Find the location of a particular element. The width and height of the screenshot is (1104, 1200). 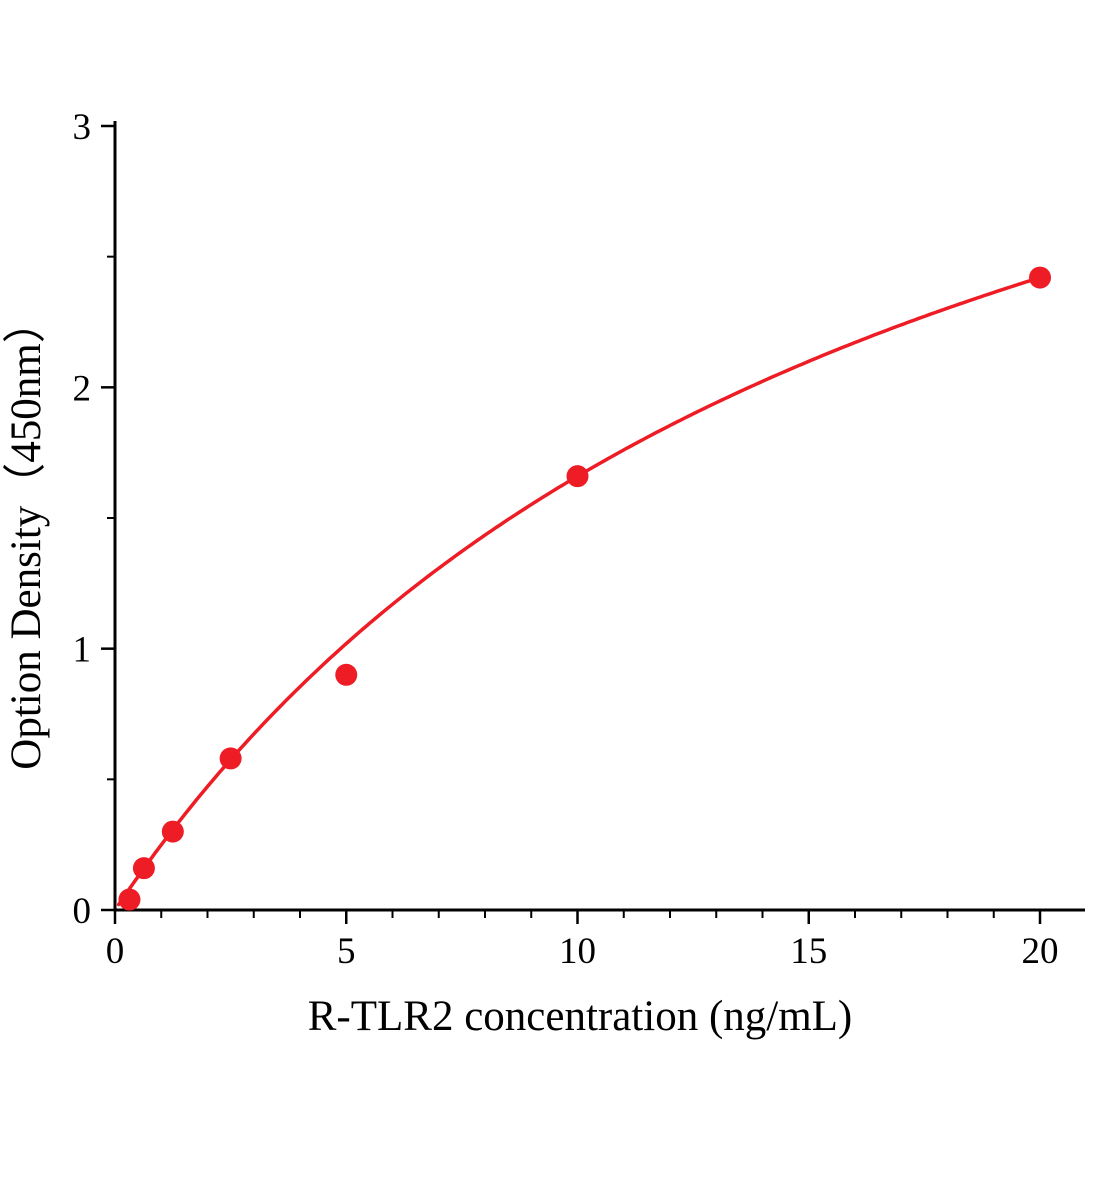

x-tick-label: 20 is located at coordinates (1040, 951).